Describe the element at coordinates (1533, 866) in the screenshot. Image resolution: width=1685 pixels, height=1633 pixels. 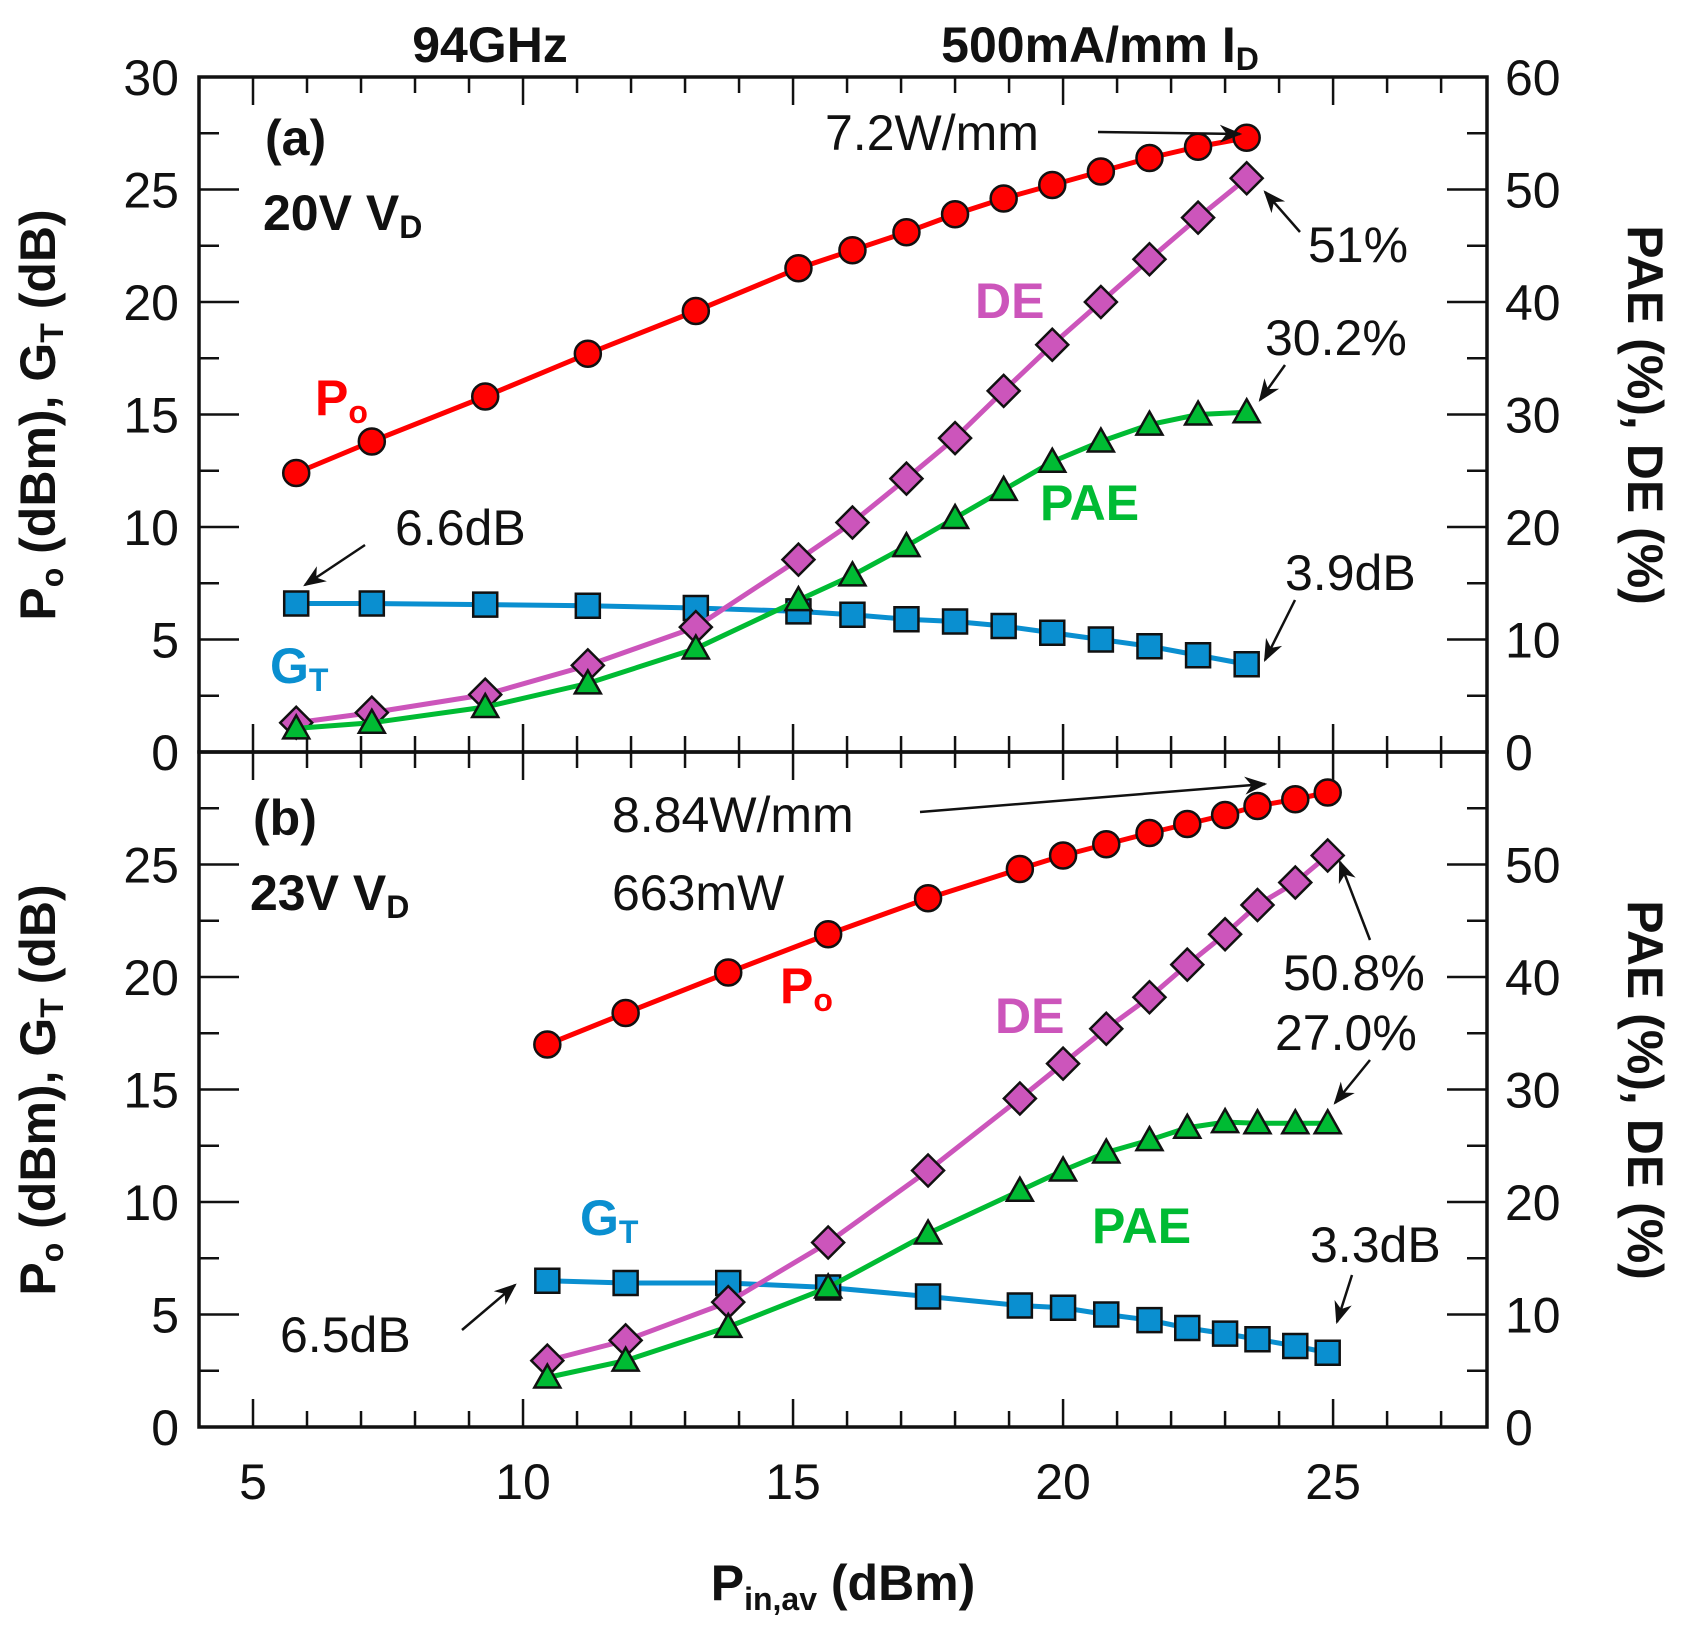
I see `panel-b-y-right-tick-label: 50` at that location.